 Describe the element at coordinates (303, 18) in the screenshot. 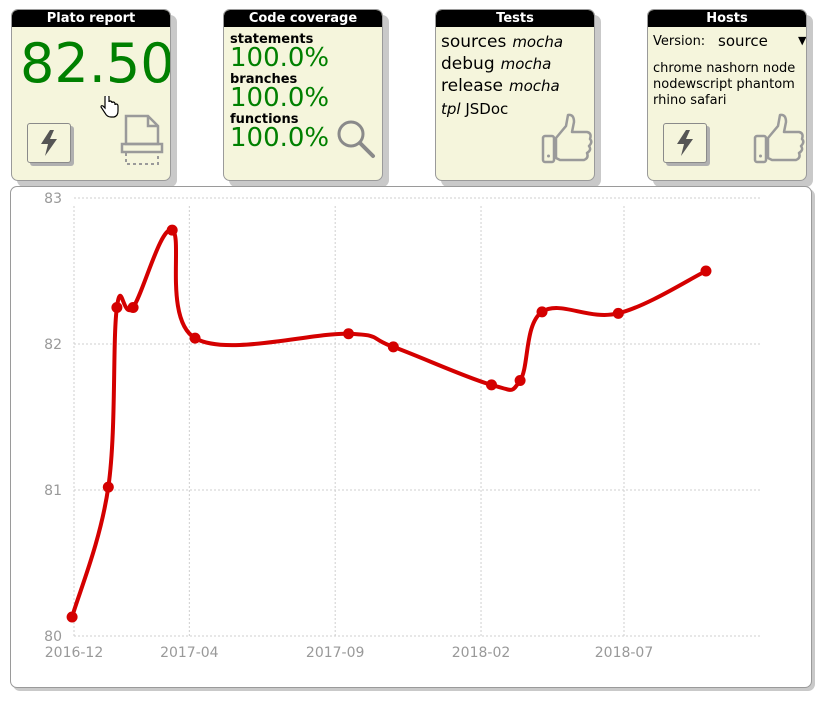

I see `code-coverage-title: Code coverage` at that location.